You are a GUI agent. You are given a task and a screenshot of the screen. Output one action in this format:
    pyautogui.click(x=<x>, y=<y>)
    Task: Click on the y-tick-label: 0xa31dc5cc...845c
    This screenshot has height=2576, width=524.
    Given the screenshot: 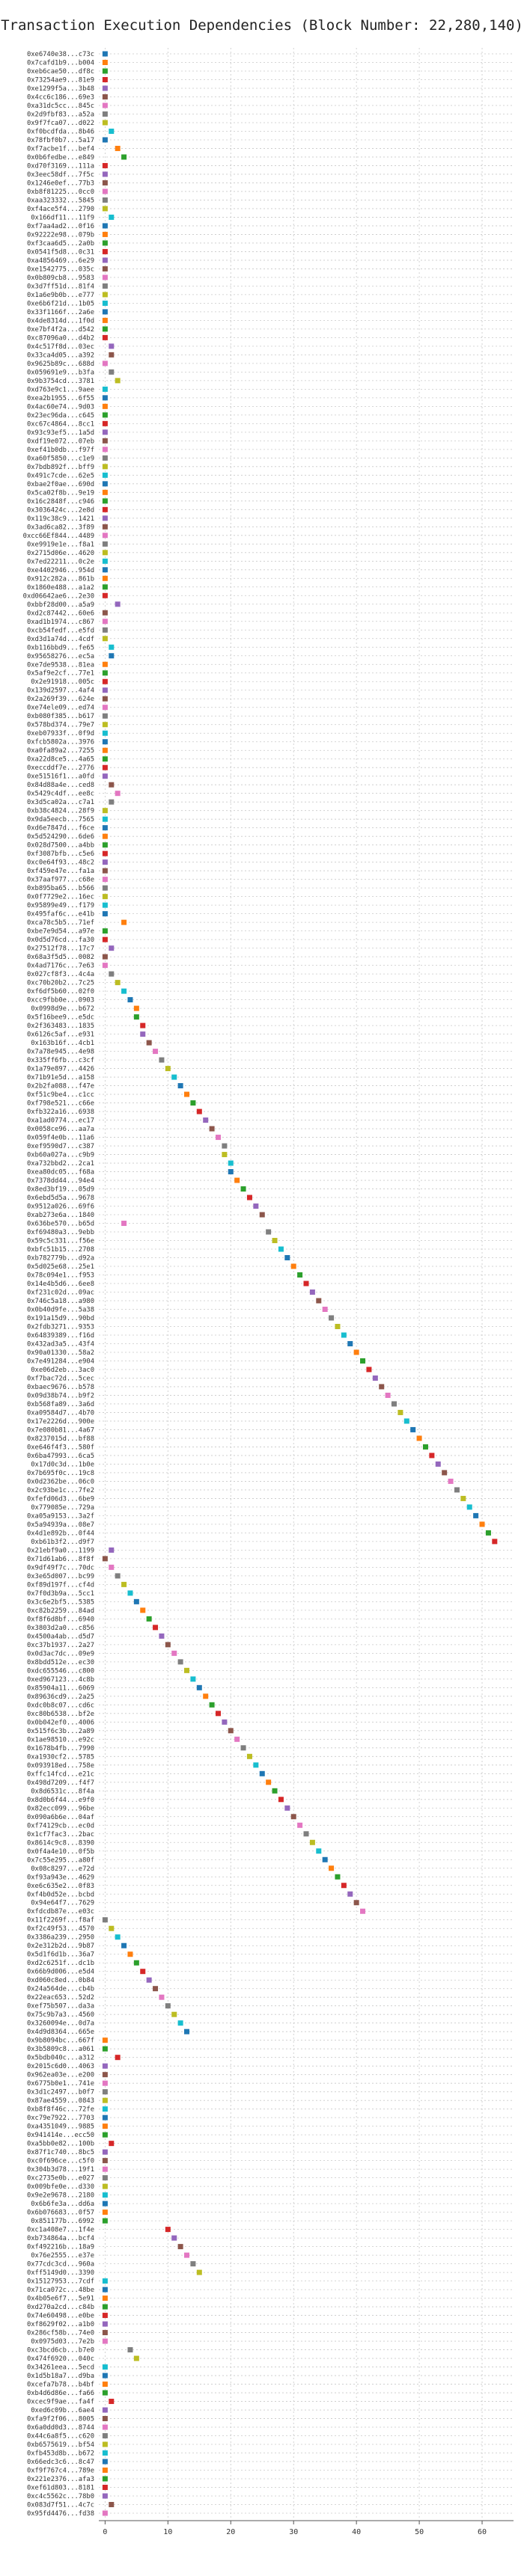 What is the action you would take?
    pyautogui.click(x=60, y=106)
    